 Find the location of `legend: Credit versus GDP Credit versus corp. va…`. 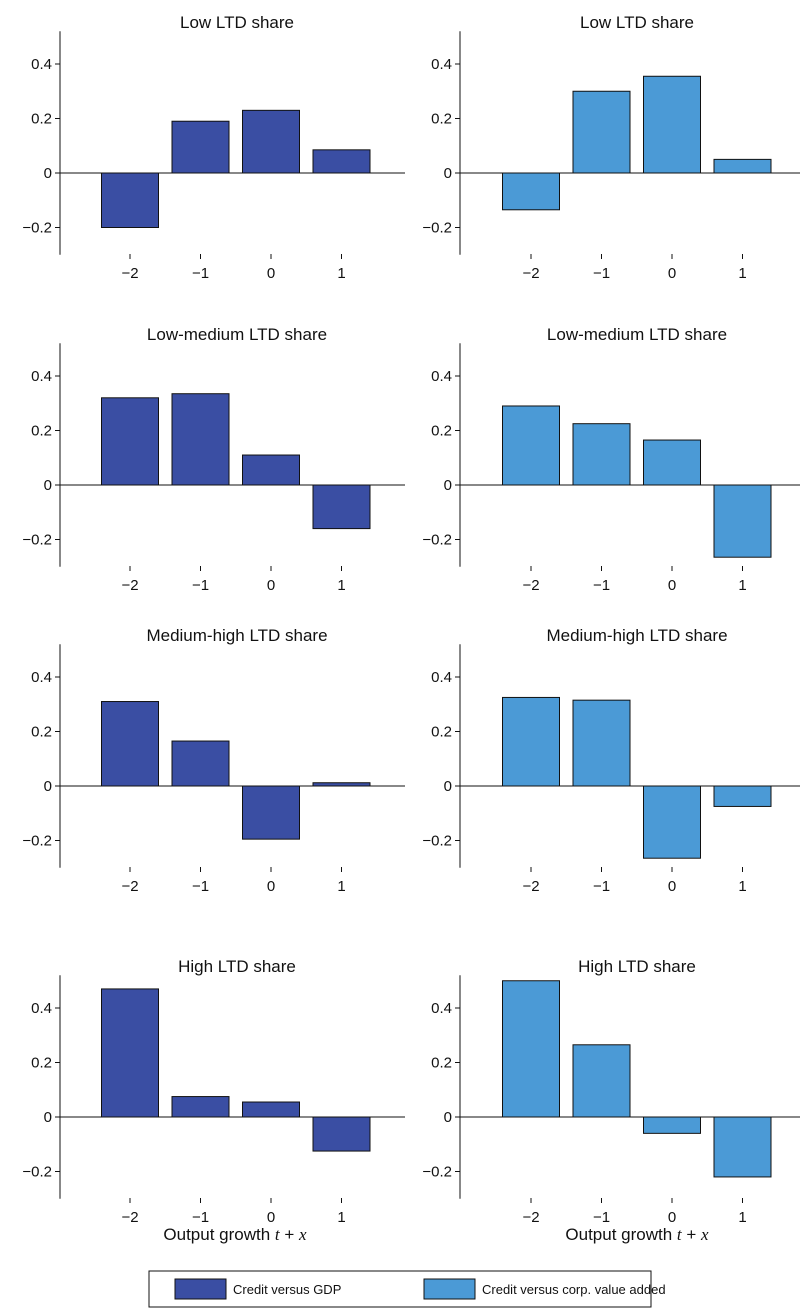

legend: Credit versus GDP Credit versus corp. va… is located at coordinates (407, 1289).